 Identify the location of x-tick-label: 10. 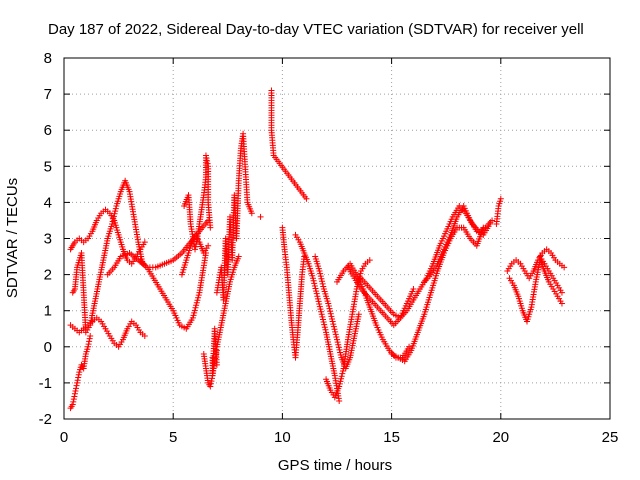
(282, 437).